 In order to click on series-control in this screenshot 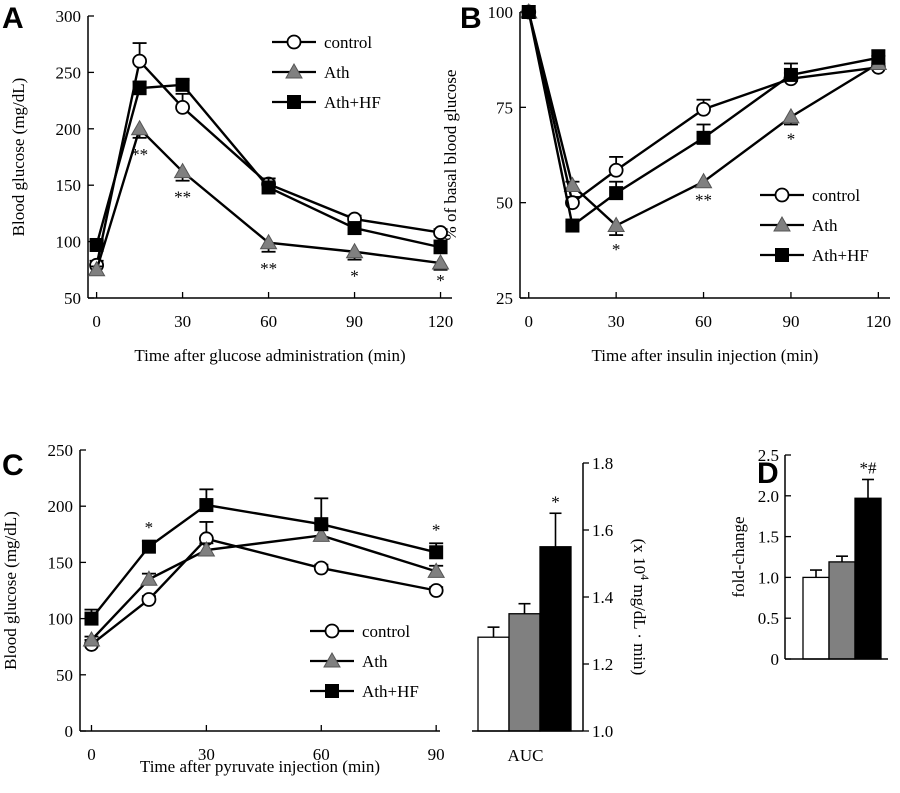, I will do `click(264, 586)`.